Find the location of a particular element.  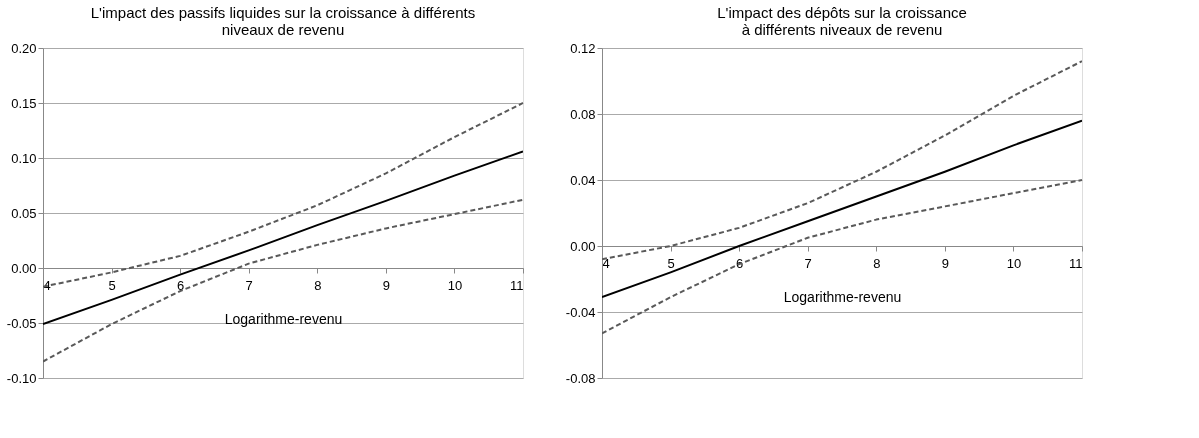

y-tick-label: 0.12 is located at coordinates (583, 48).